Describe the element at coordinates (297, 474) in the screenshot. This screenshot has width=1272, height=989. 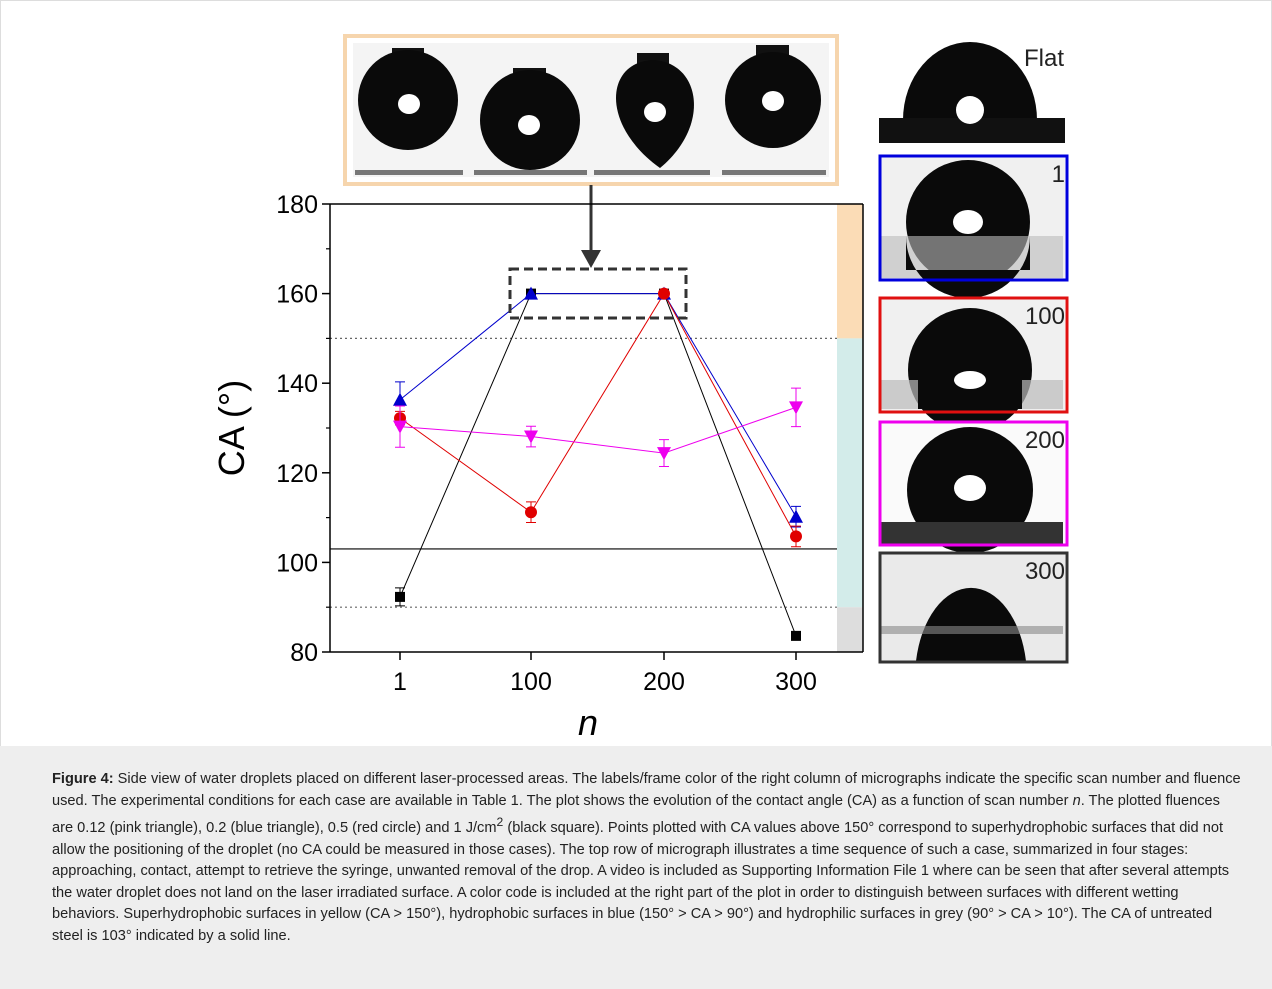
I see `y-tick-label: 120` at that location.